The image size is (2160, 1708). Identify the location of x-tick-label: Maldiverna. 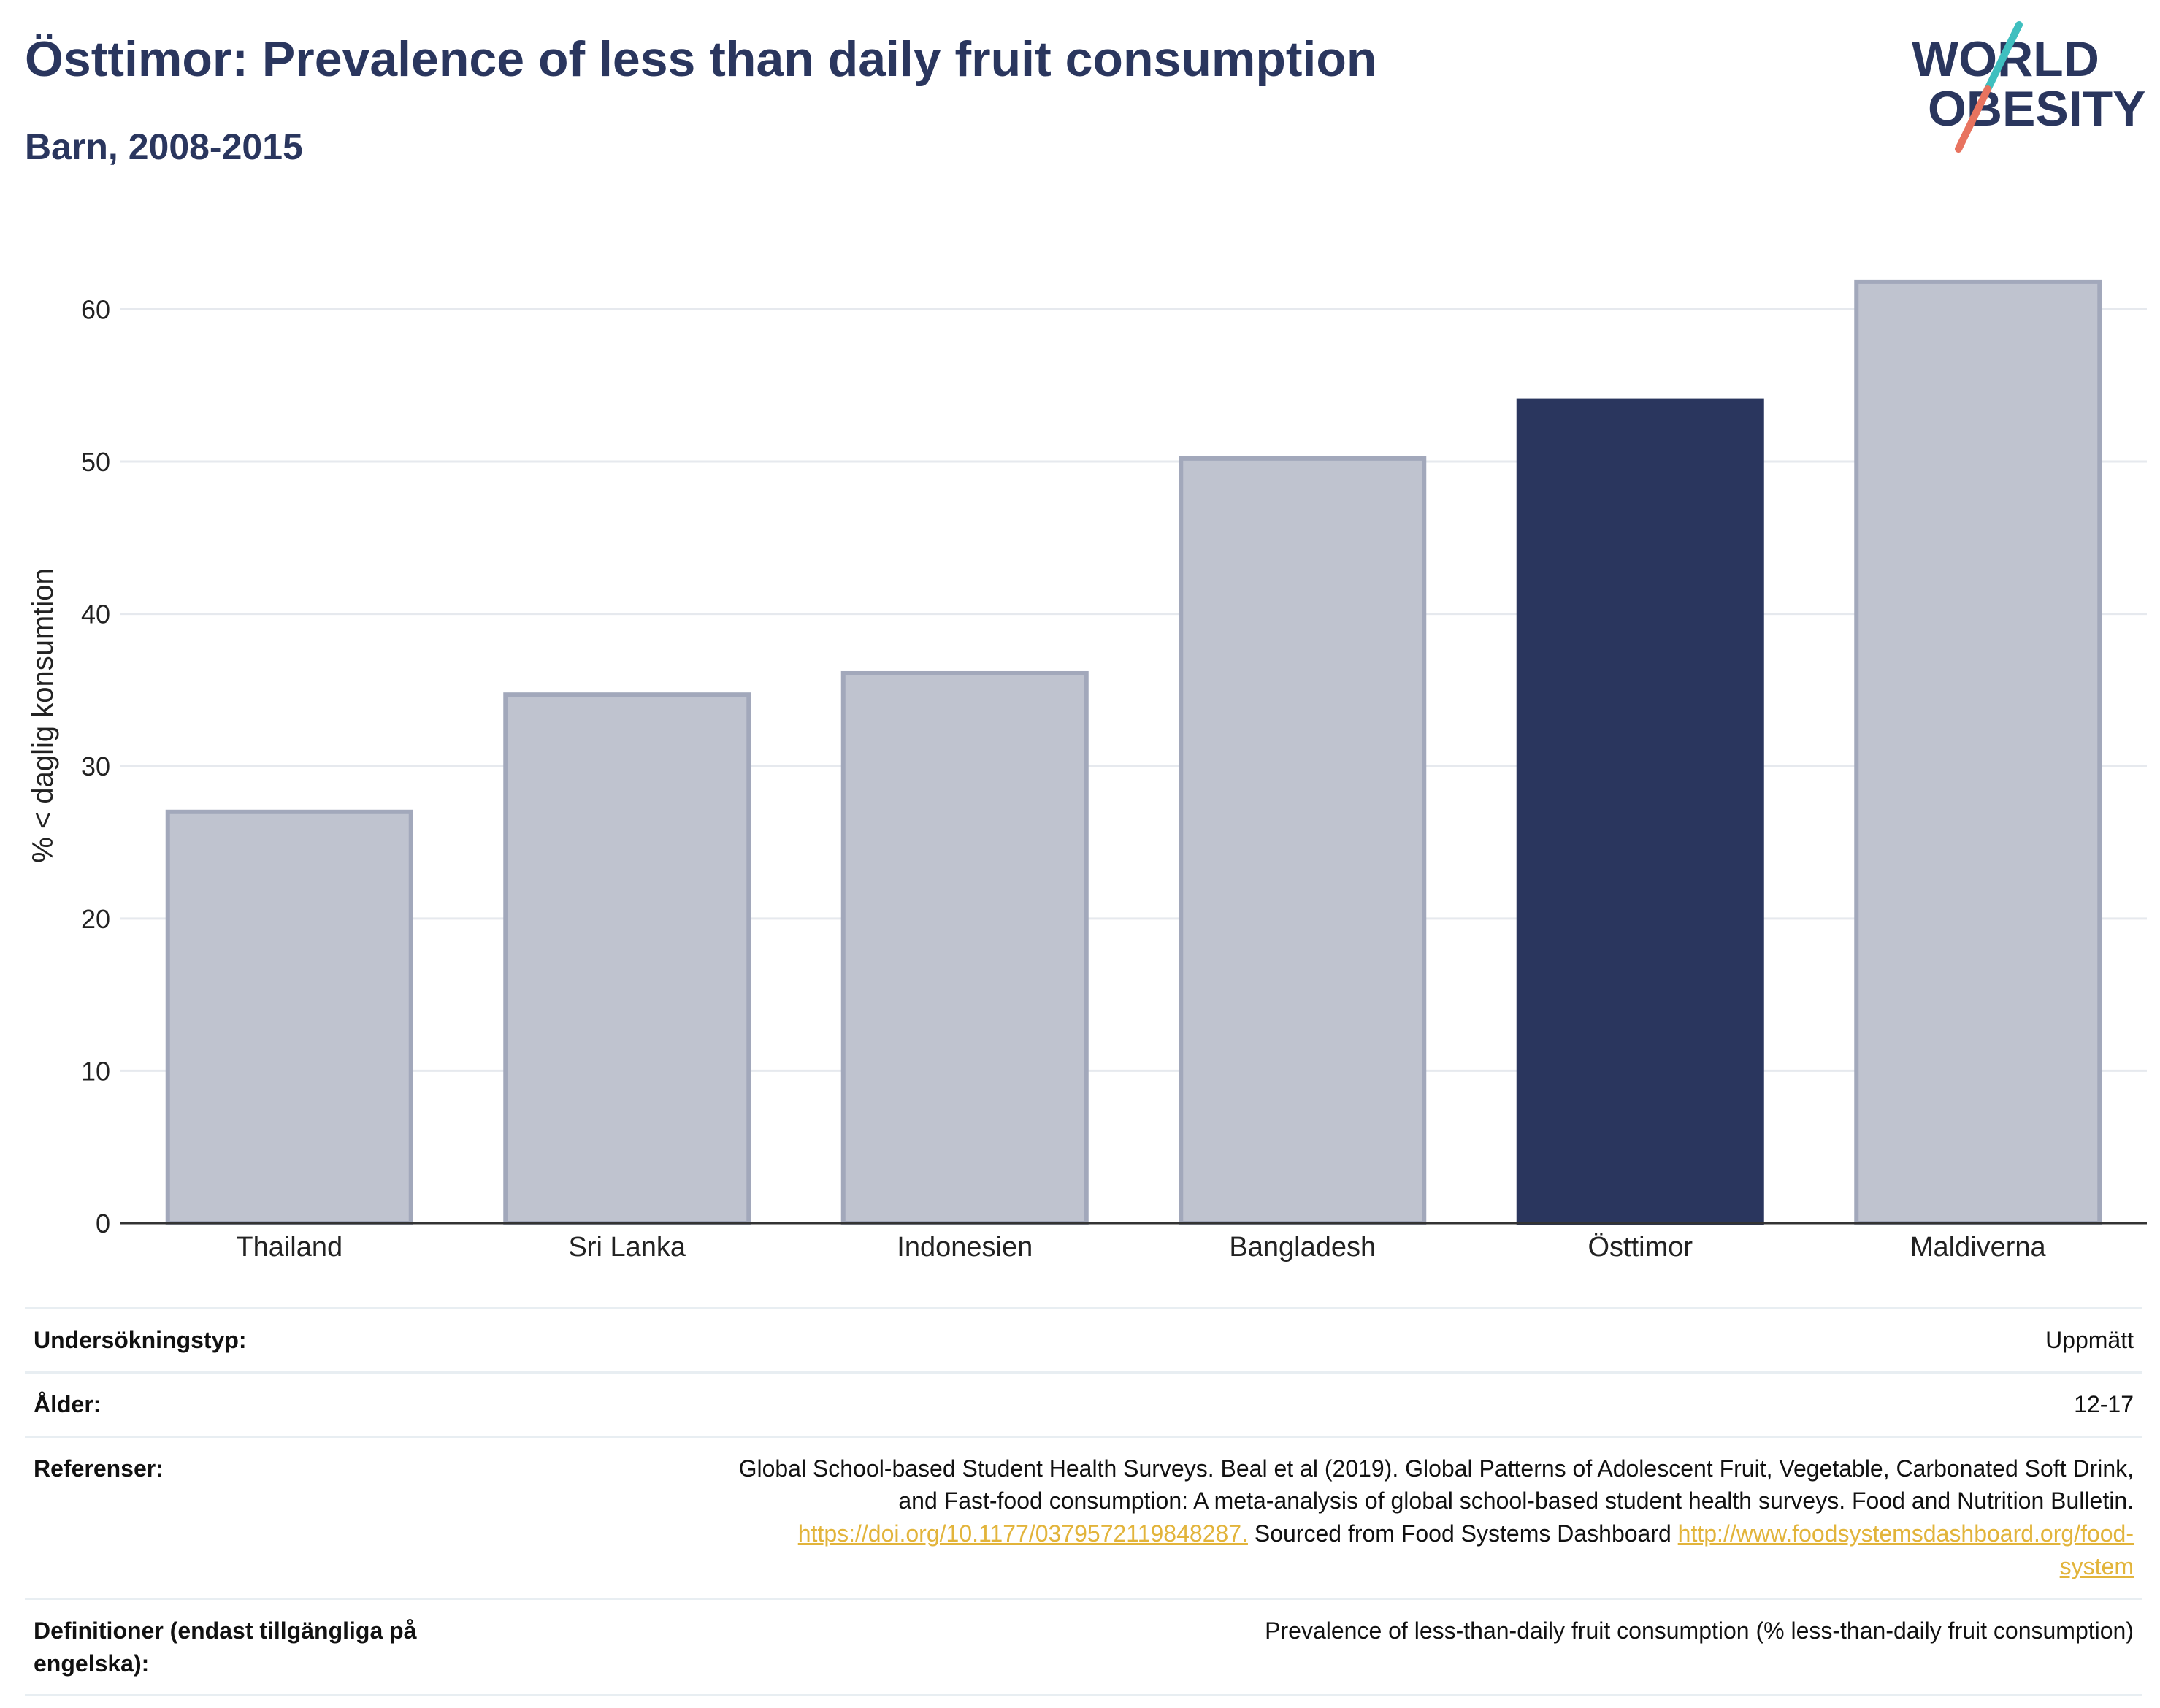
(1978, 1247).